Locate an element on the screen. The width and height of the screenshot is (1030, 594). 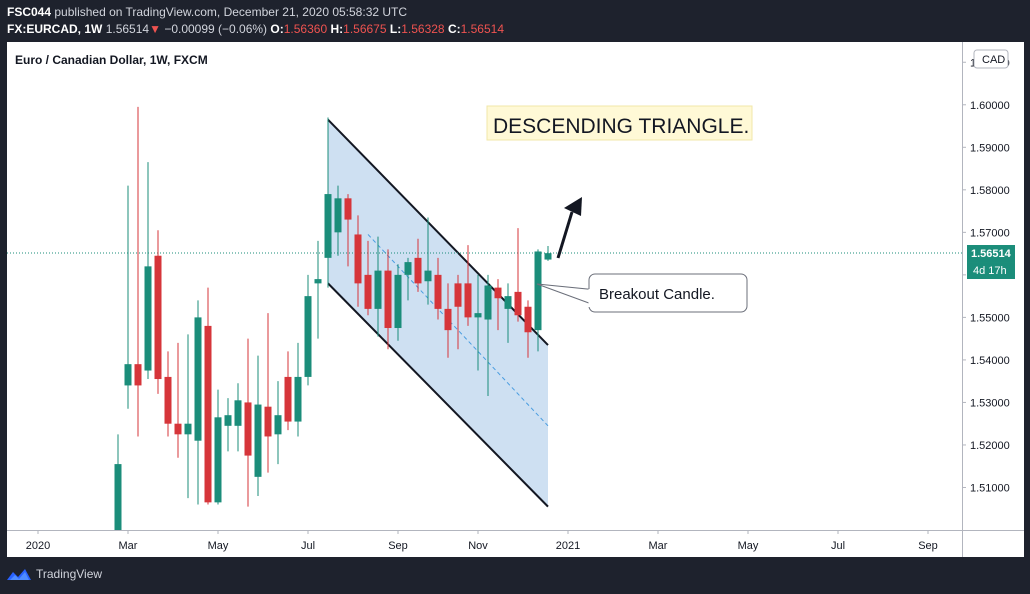
price-tick-label: 1.57000 is located at coordinates (990, 233).